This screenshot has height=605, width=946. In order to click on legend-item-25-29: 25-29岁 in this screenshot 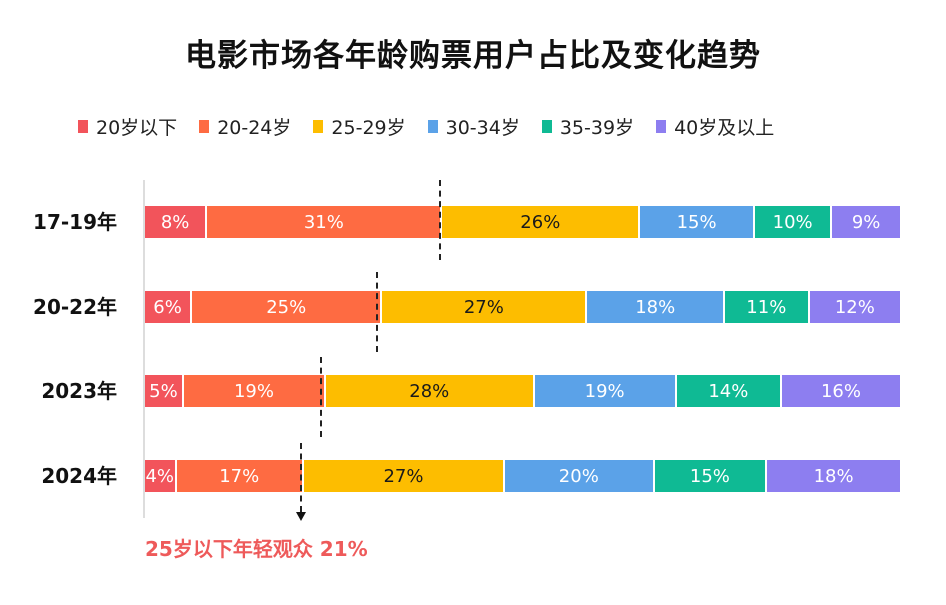, I will do `click(359, 126)`.